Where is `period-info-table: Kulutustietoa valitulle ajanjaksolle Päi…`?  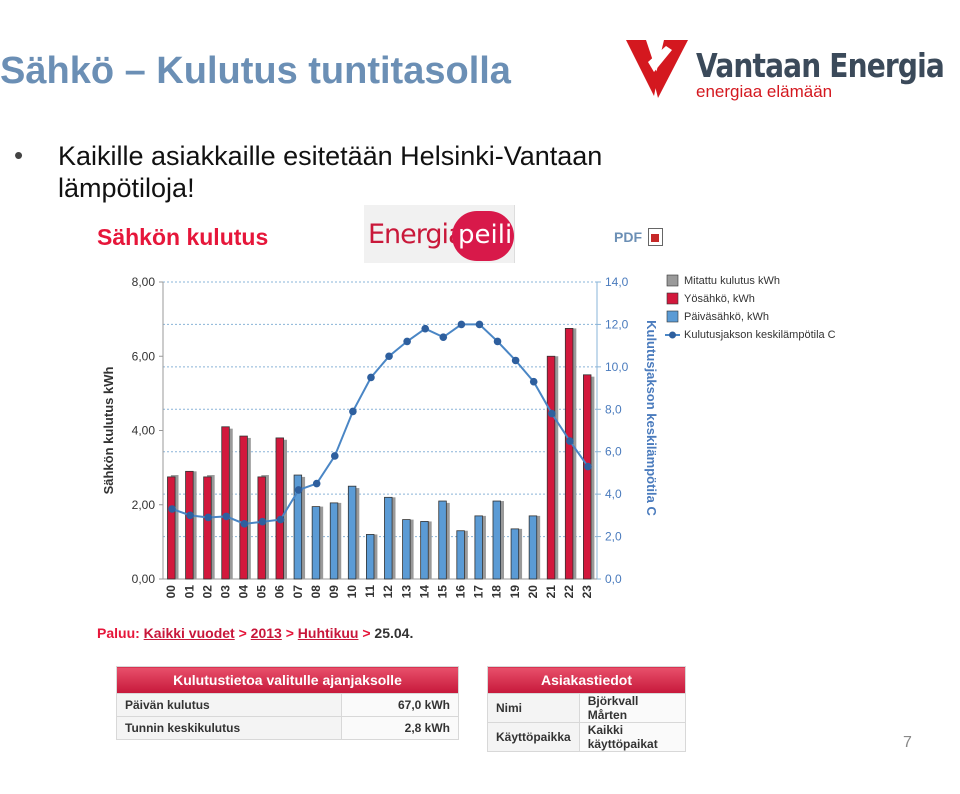
period-info-table: Kulutustietoa valitulle ajanjaksolle Päi… is located at coordinates (288, 703).